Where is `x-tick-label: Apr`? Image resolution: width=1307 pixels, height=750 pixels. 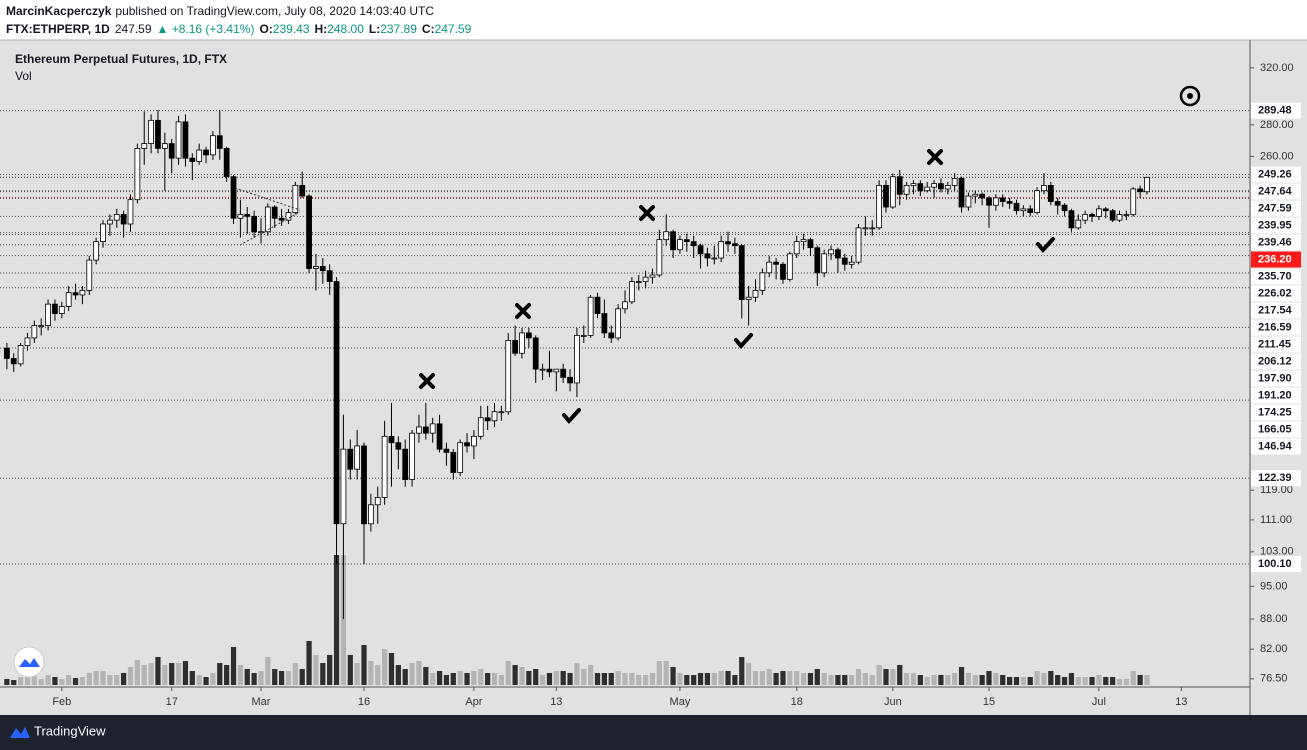 x-tick-label: Apr is located at coordinates (473, 702).